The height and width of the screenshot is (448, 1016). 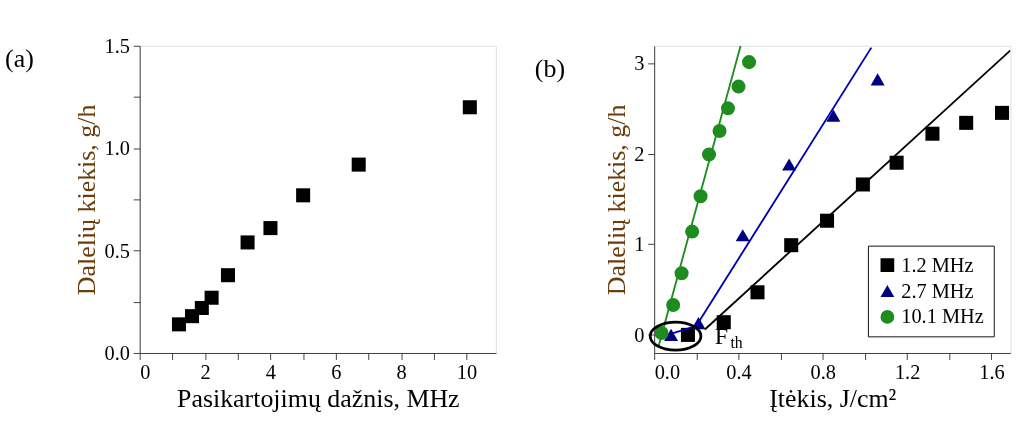 What do you see at coordinates (318, 399) in the screenshot?
I see `x-axis-title: Pasikartojimų dažnis, MHz` at bounding box center [318, 399].